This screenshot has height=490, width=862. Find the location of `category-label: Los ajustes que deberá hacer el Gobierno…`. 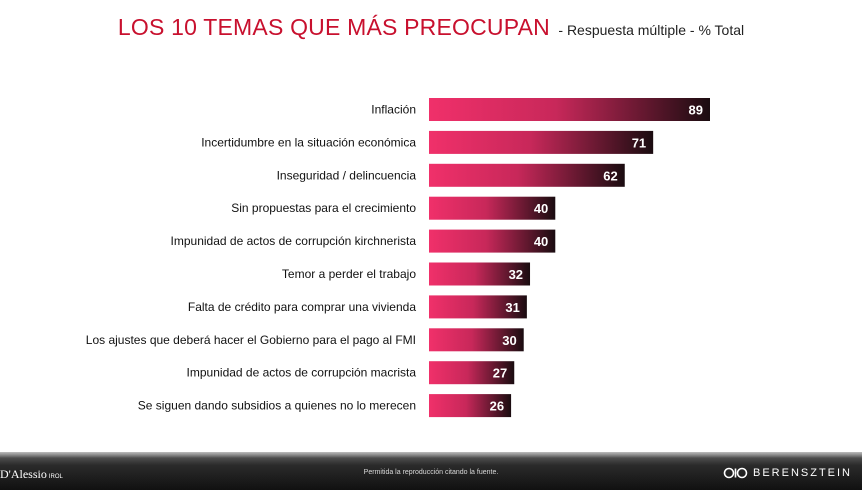

category-label: Los ajustes que deberá hacer el Gobierno… is located at coordinates (251, 340).